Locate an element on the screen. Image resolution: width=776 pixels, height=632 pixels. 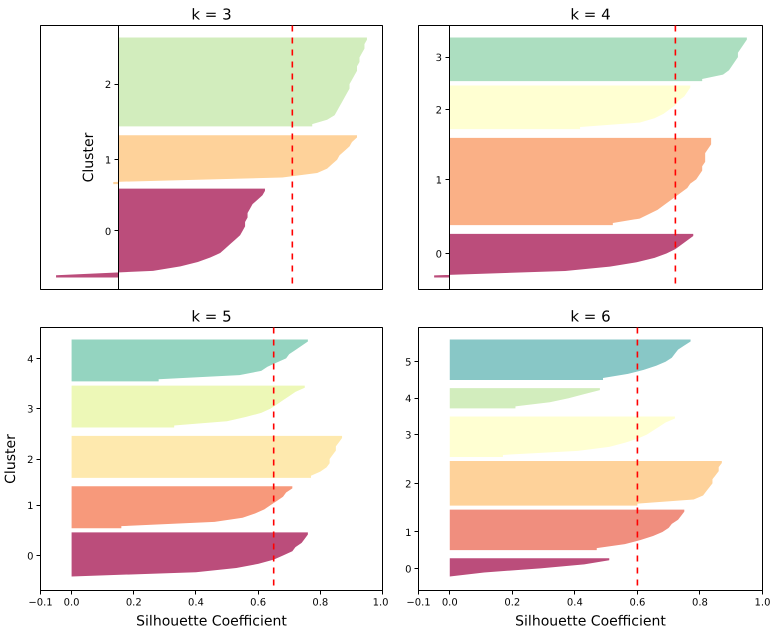
chart-title: k = 5 is located at coordinates (211, 317).